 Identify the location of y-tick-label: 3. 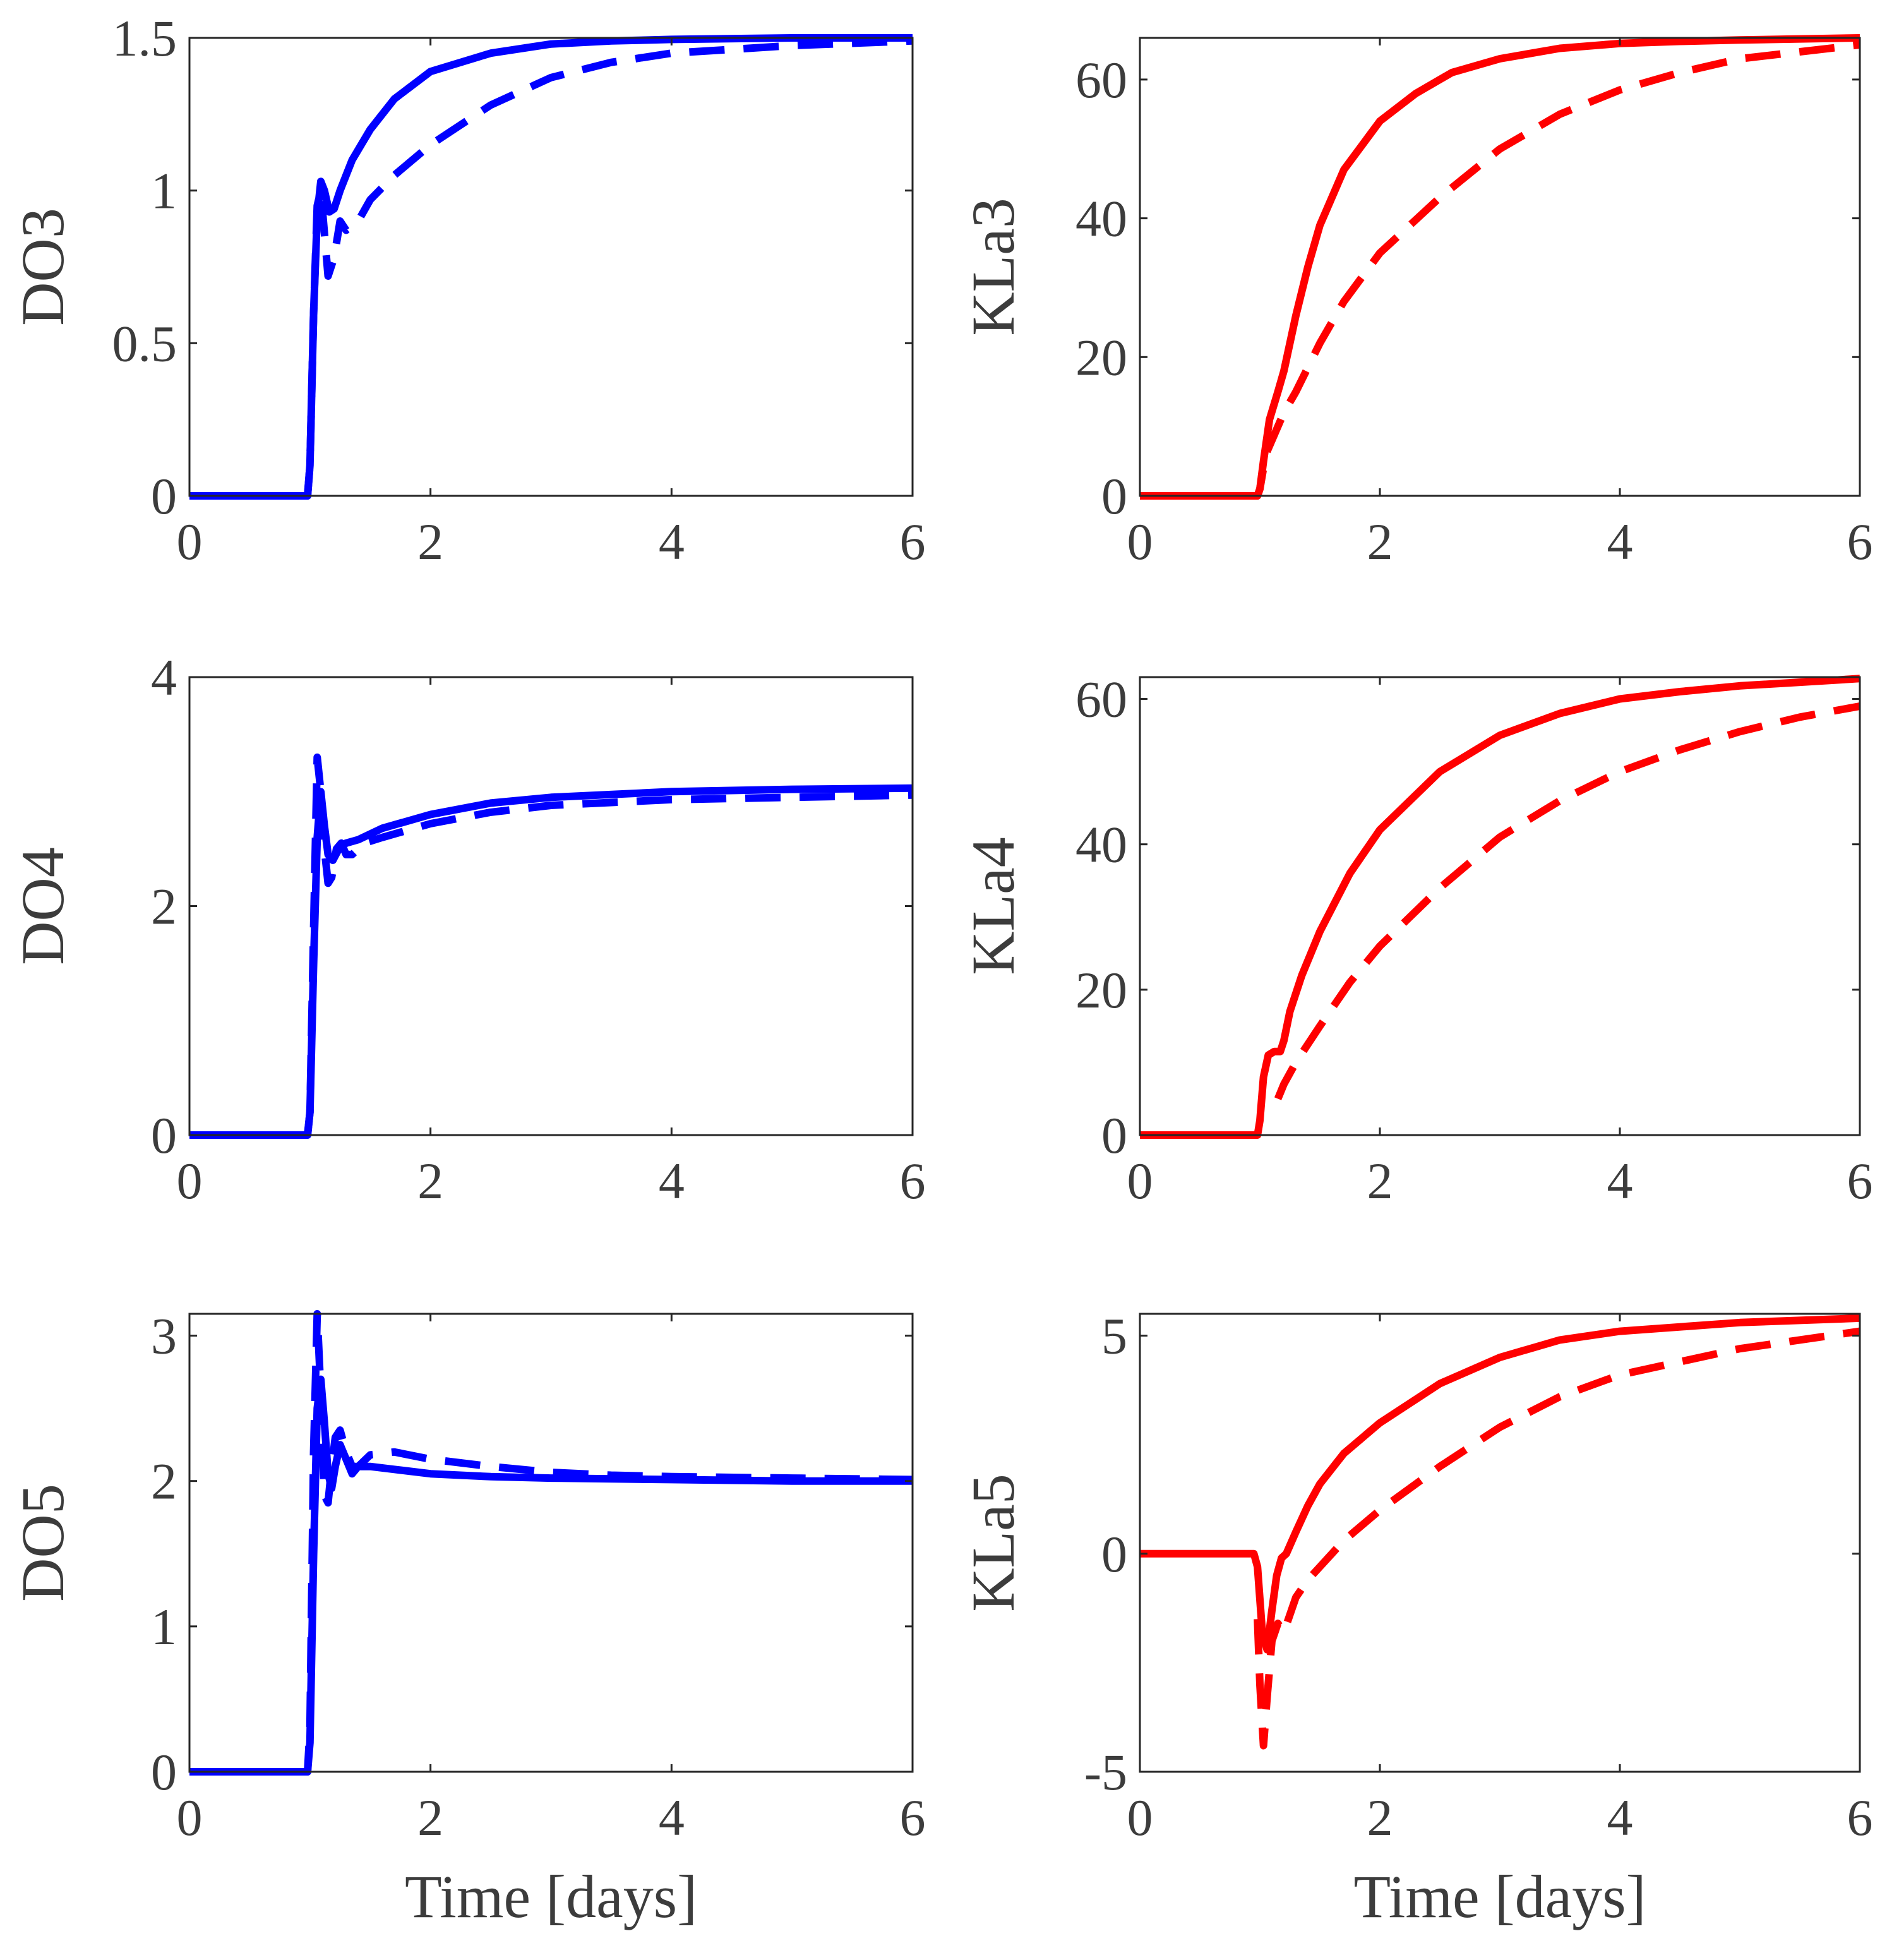
(164, 1336).